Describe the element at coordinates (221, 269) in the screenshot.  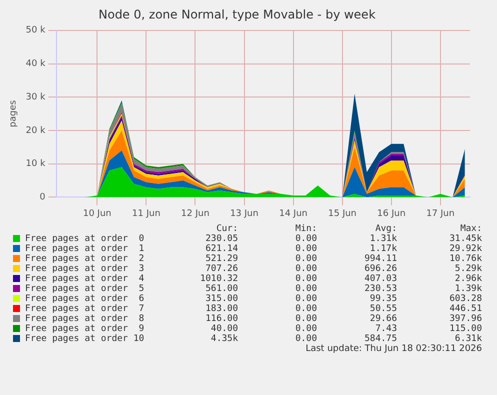
I see `text: 707.26` at that location.